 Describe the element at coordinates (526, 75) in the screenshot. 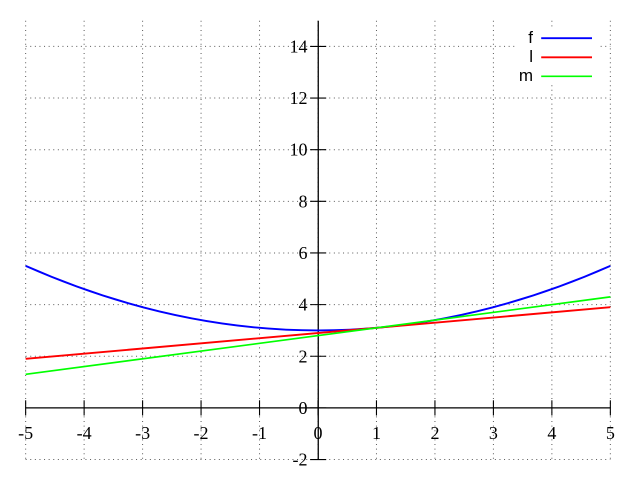

I see `svg-text: m` at that location.